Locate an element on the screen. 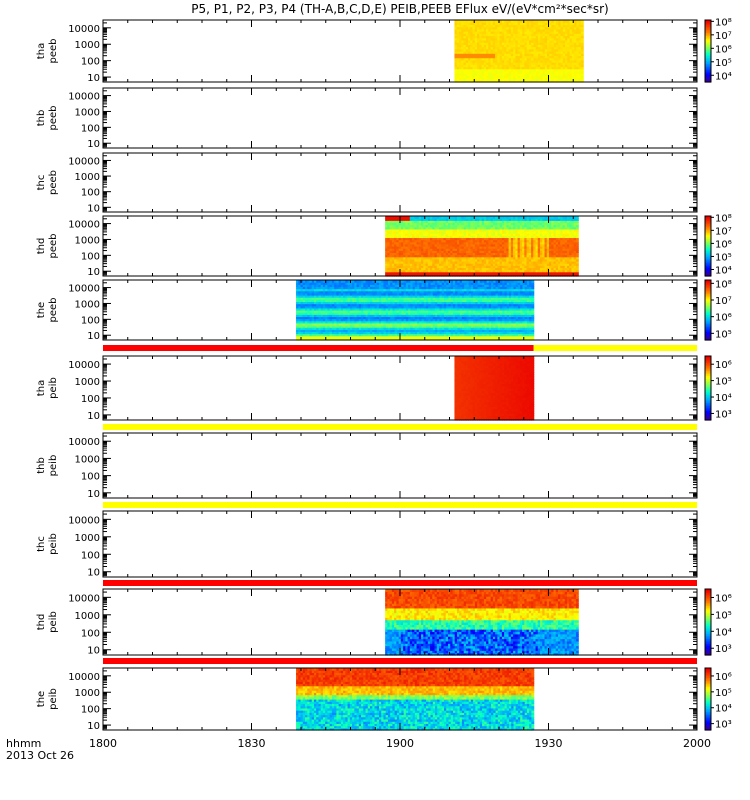 The width and height of the screenshot is (750, 800). y-tick-label: 10 is located at coordinates (93, 208).